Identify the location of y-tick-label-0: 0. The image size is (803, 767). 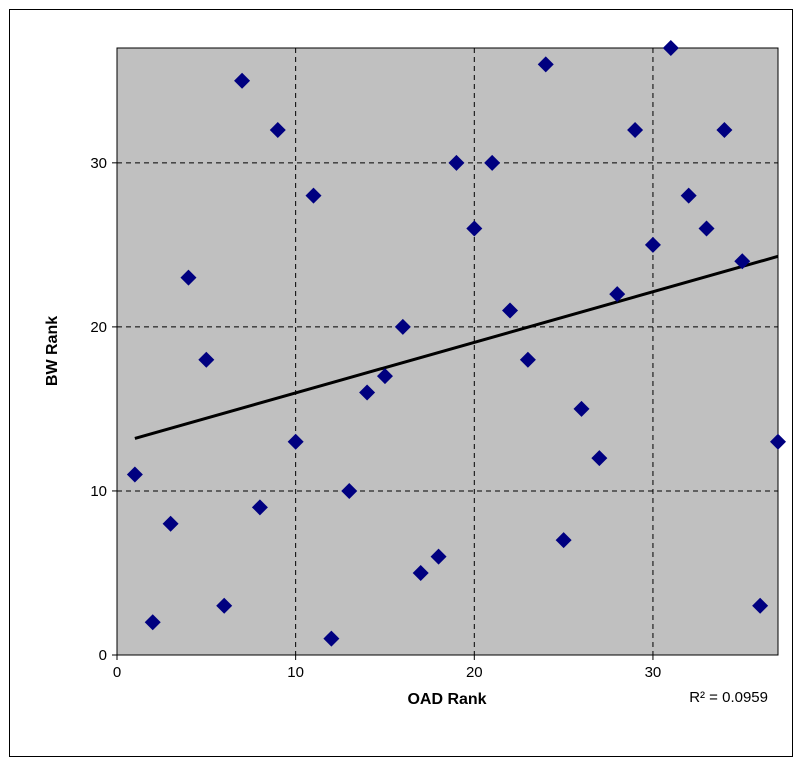
(103, 655).